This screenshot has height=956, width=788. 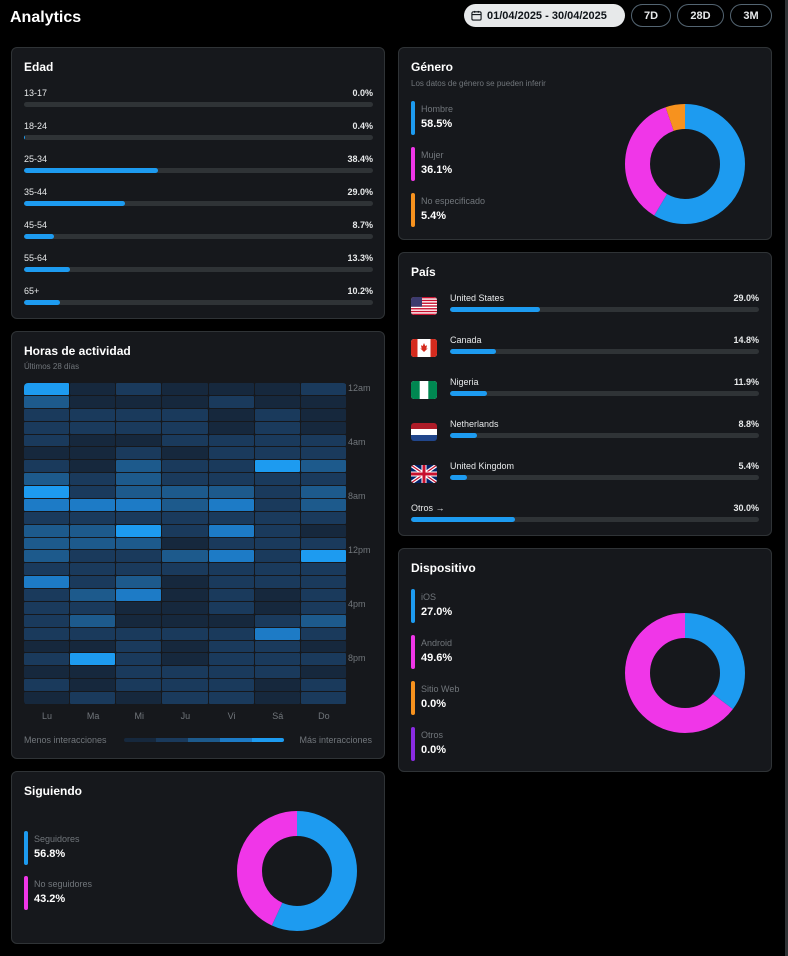 I want to click on gender-subtitle: Los datos de género se pueden inferir, so click(x=478, y=83).